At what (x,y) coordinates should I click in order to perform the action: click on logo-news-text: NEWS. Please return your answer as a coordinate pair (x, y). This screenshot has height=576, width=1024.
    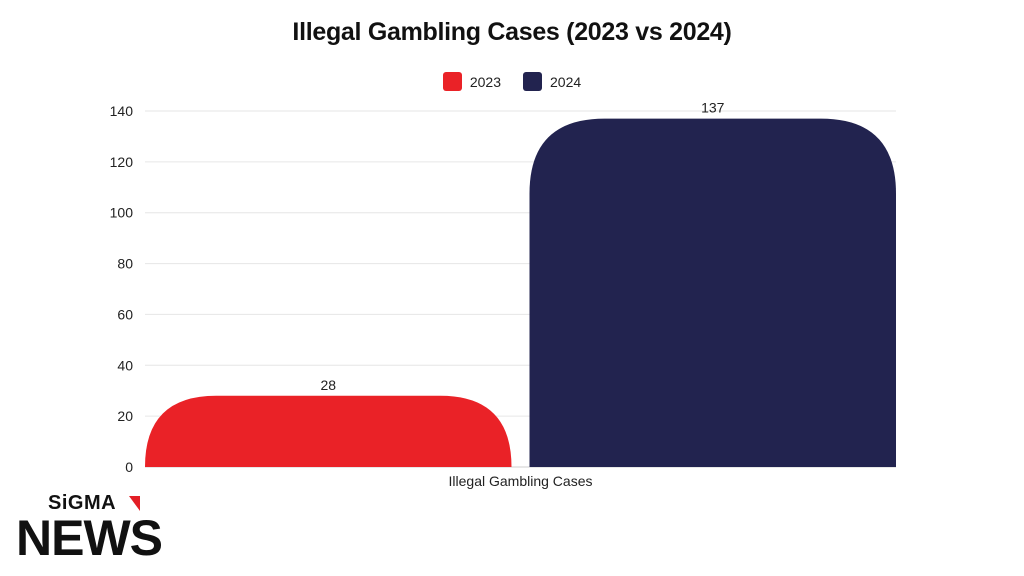
    Looking at the image, I should click on (89, 538).